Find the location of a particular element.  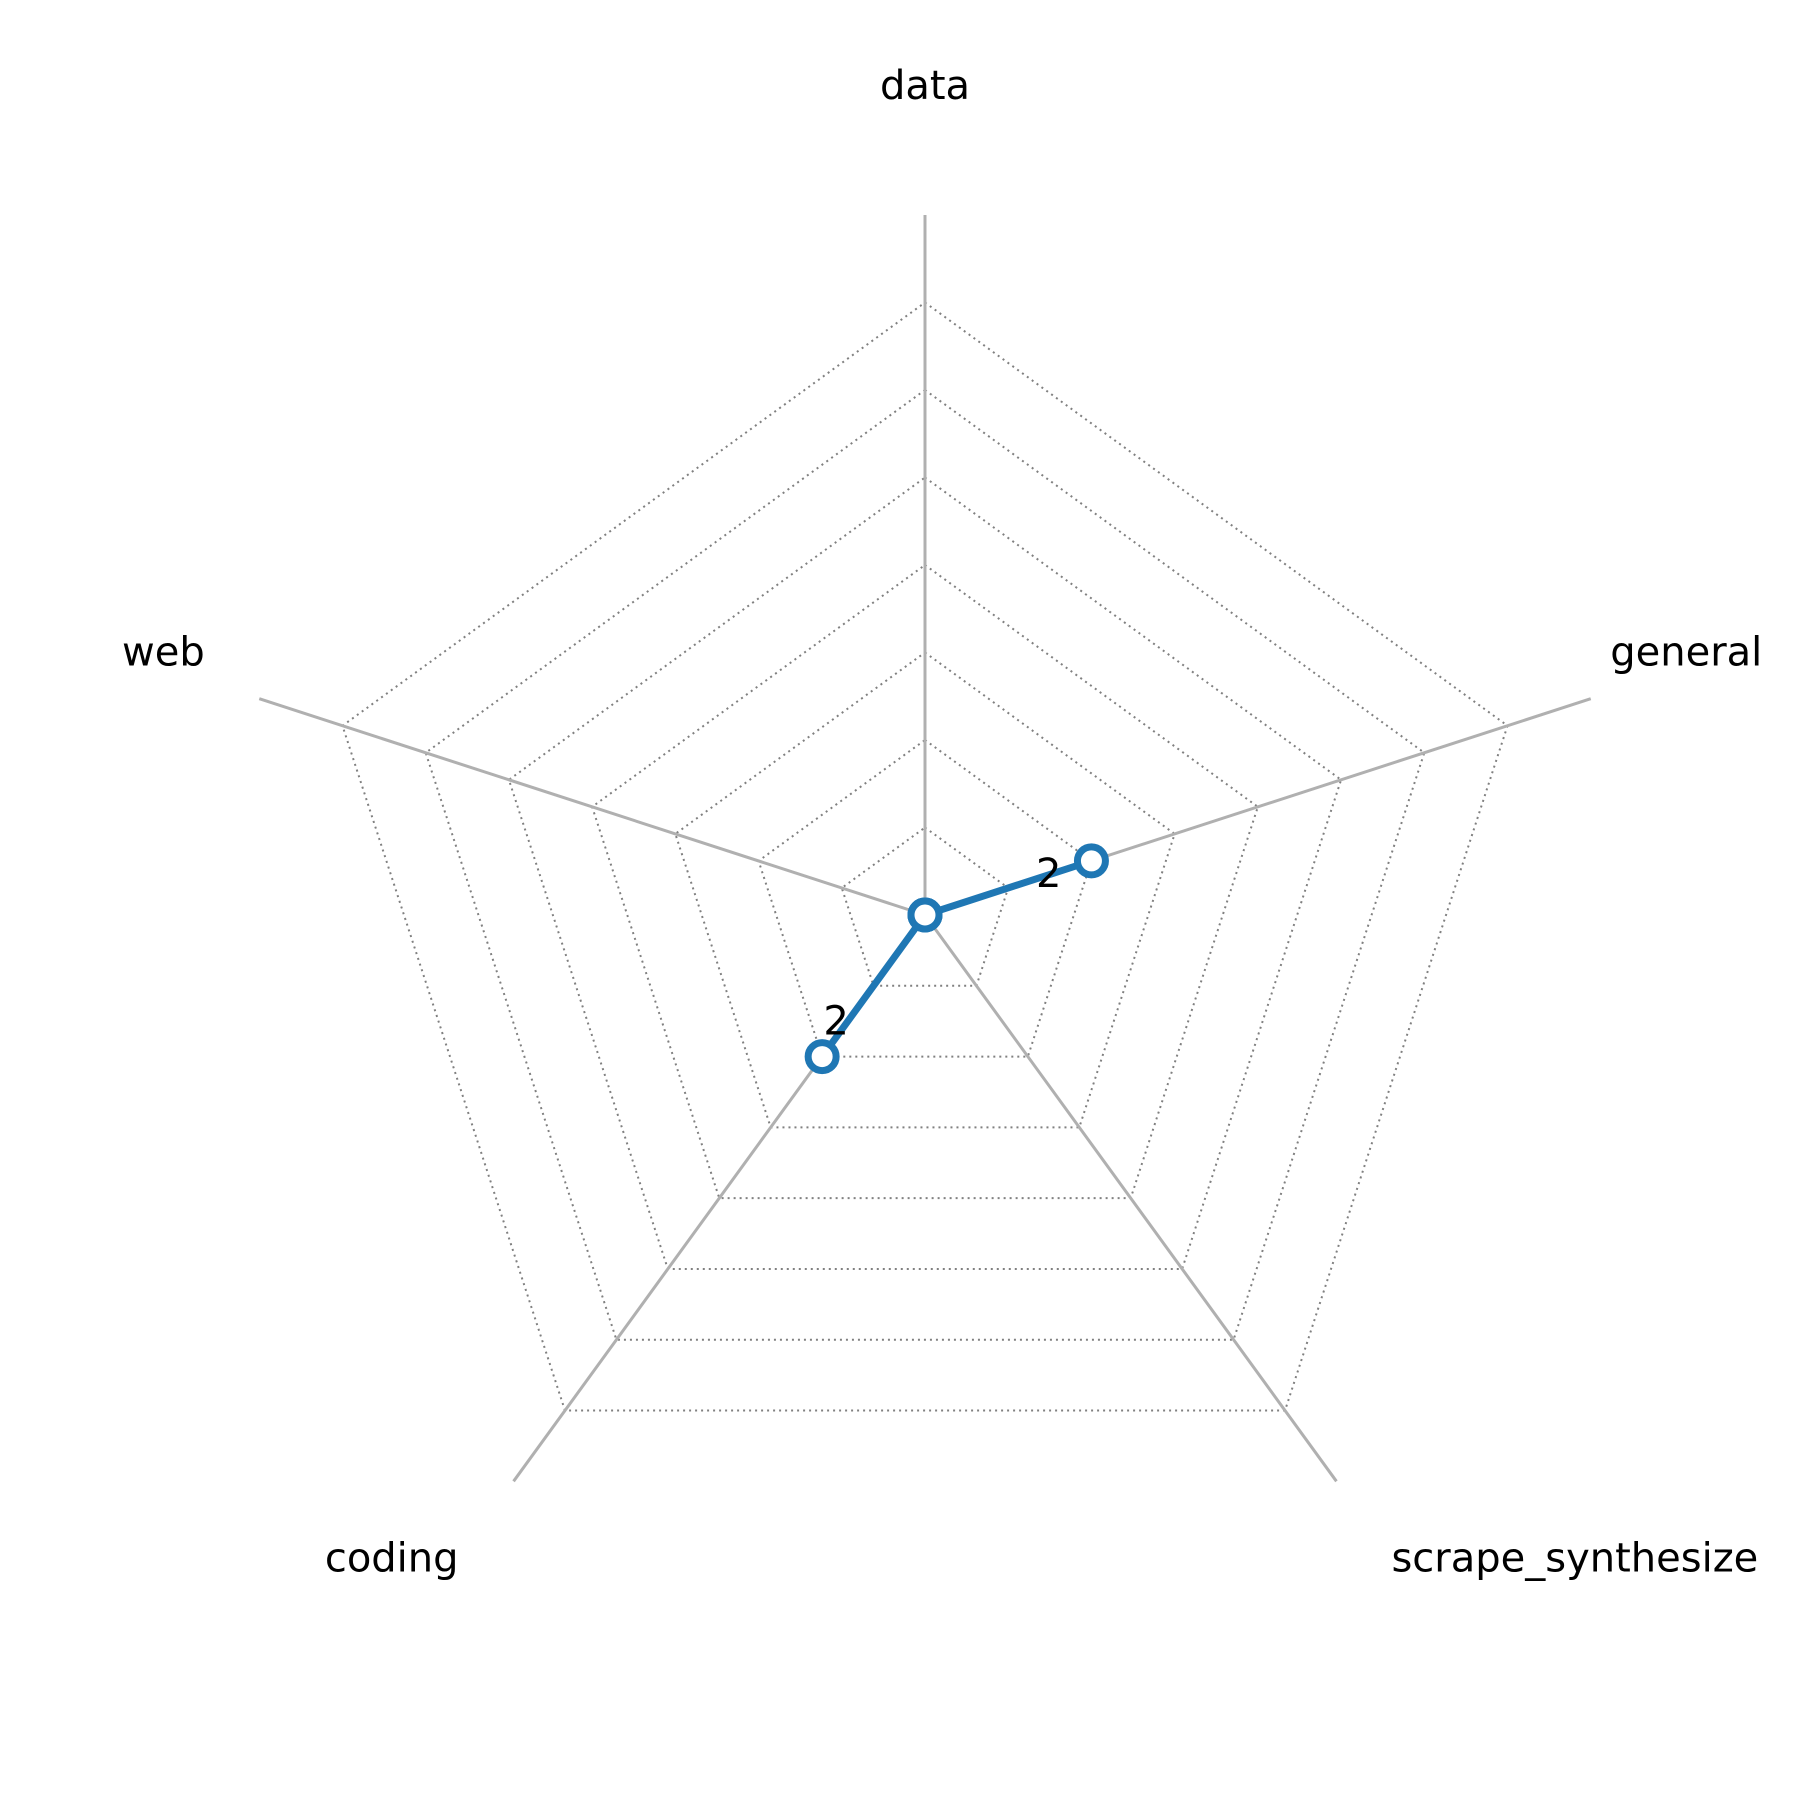

category-label-data: data is located at coordinates (925, 86).